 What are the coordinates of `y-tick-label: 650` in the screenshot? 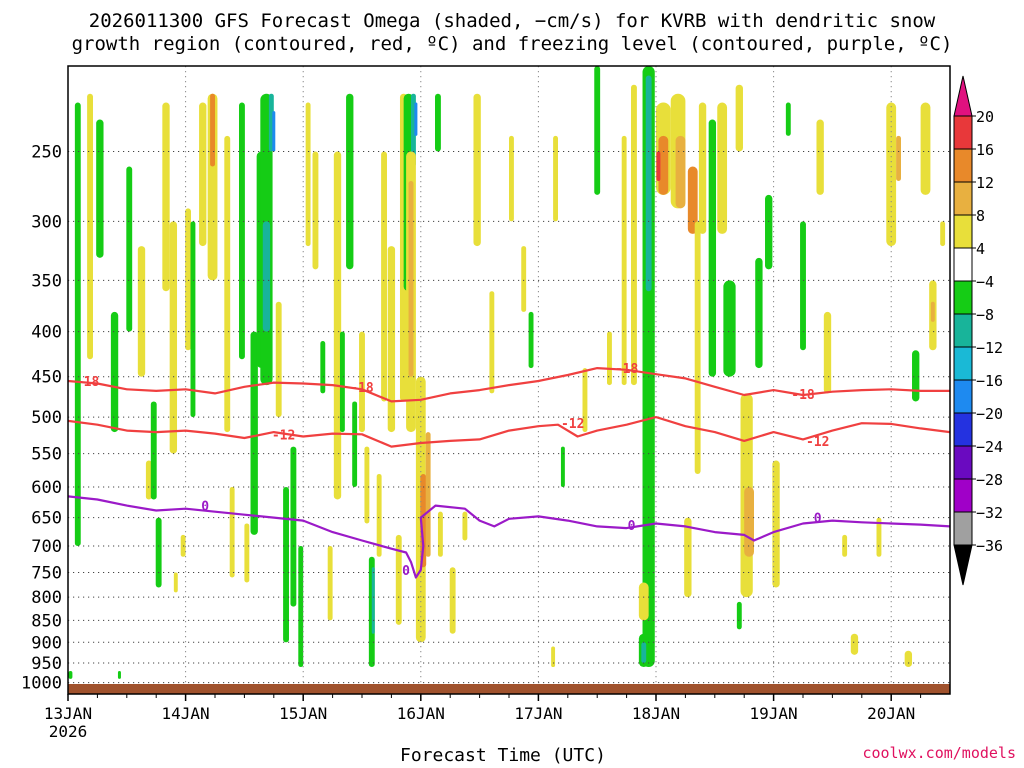 It's located at (46, 519).